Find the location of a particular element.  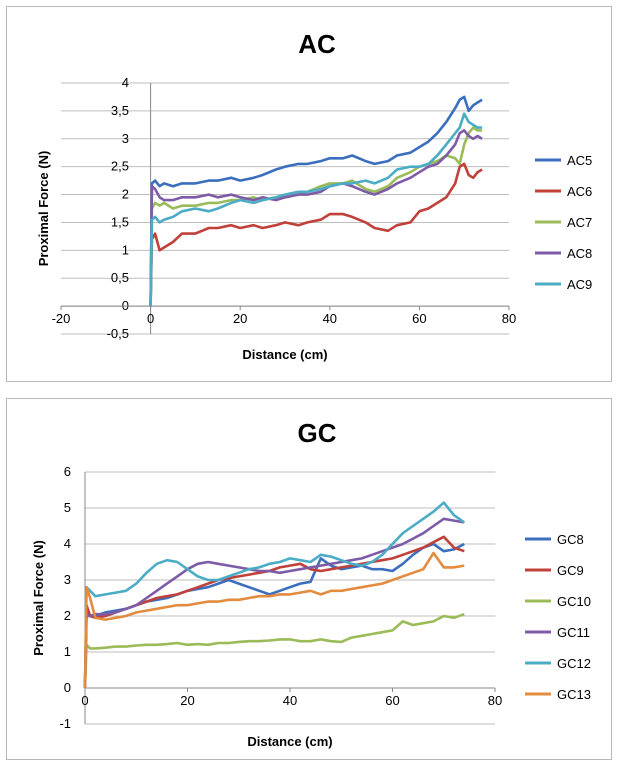

series-line-gc13 is located at coordinates (274, 620).